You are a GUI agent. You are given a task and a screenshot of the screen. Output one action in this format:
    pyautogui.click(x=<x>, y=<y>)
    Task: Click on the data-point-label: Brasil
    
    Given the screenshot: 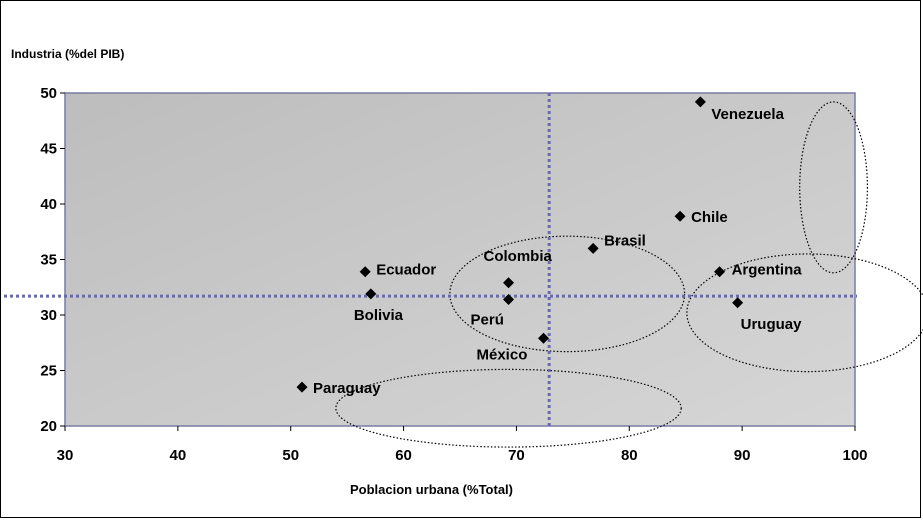 What is the action you would take?
    pyautogui.click(x=625, y=240)
    